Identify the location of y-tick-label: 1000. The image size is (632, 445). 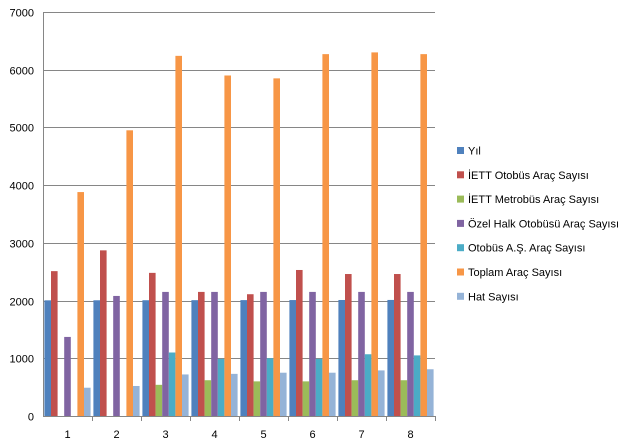
(22, 360).